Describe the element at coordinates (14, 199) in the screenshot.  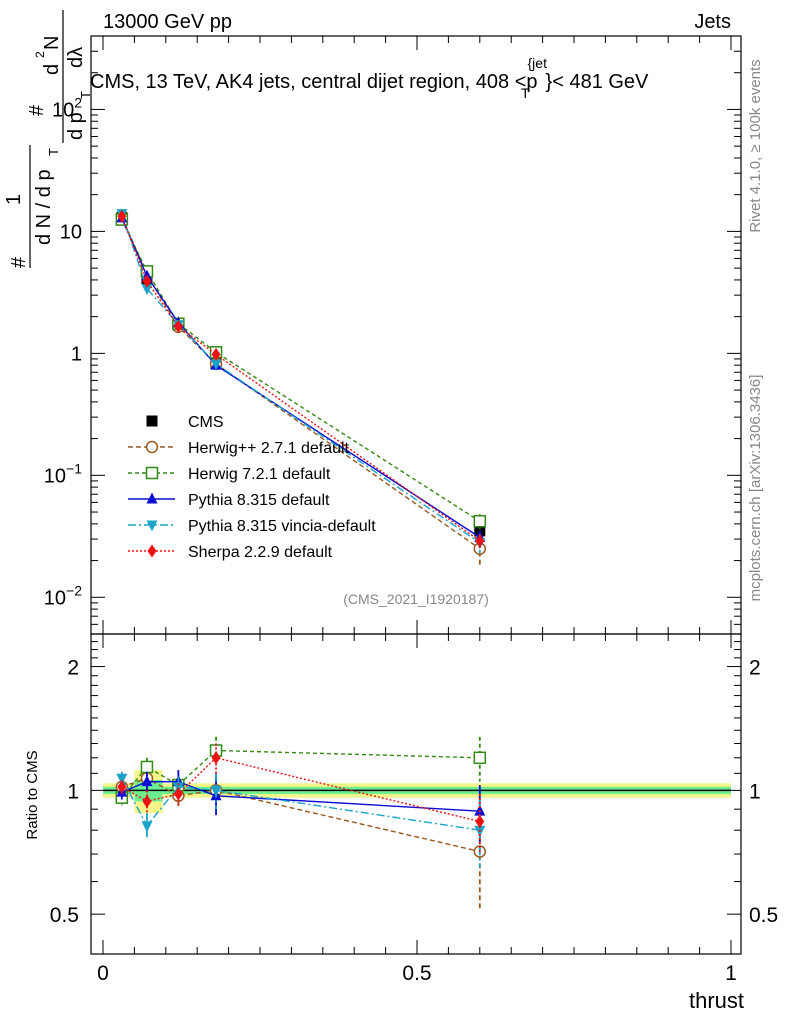
I see `y-label-one: 1` at that location.